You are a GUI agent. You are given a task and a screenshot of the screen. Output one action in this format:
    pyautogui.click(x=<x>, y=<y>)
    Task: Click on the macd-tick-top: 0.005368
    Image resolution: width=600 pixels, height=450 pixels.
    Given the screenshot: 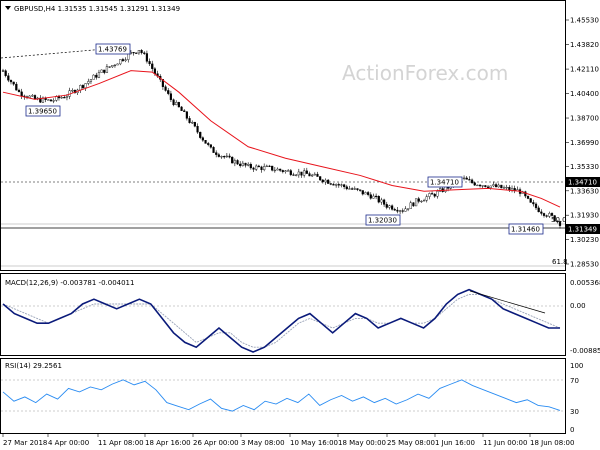 What is the action you would take?
    pyautogui.click(x=585, y=283)
    